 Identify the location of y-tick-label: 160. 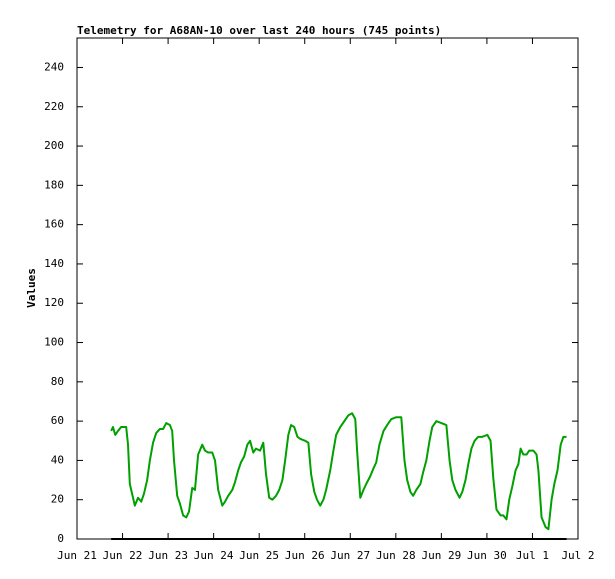
(54, 224).